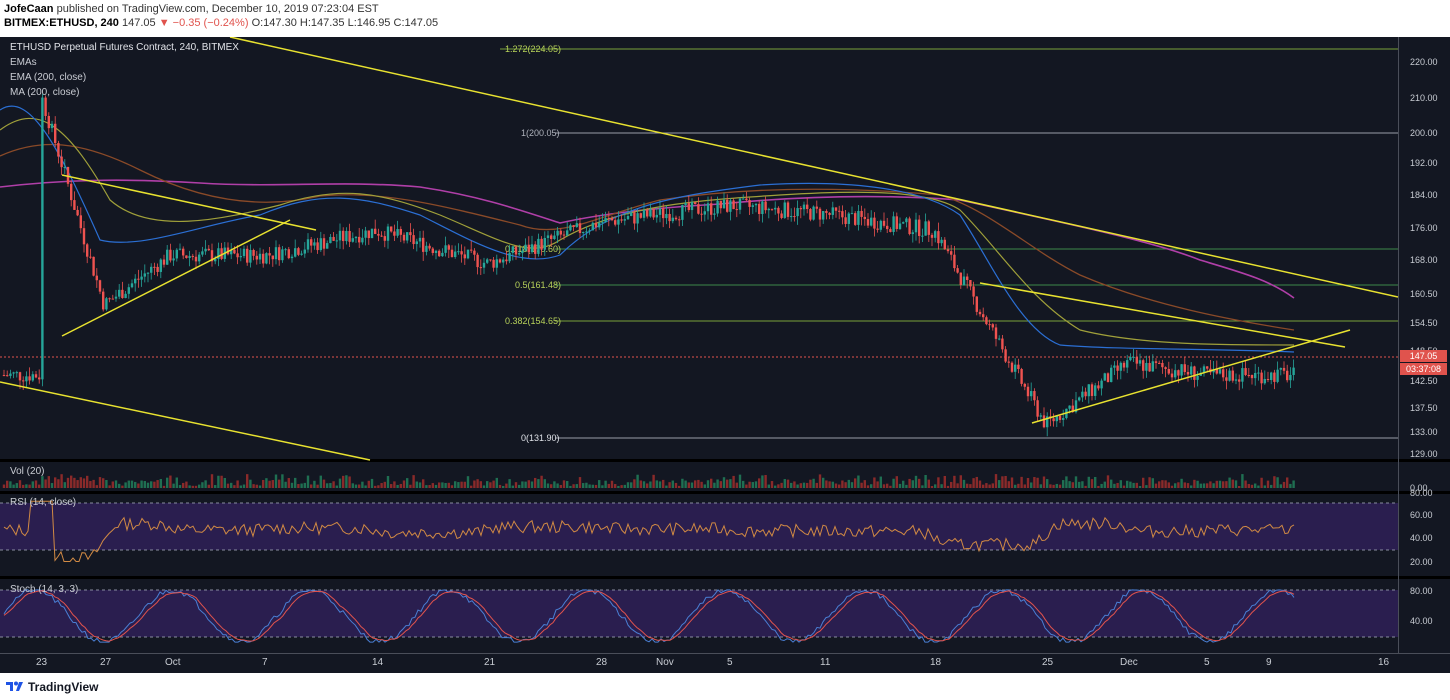  Describe the element at coordinates (1207, 662) in the screenshot. I see `time-tick: 5` at that location.